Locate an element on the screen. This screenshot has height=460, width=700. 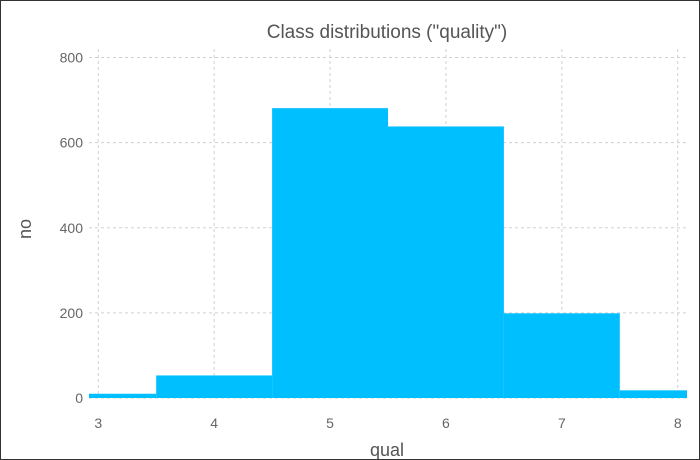
x-tick-label-8: 8 is located at coordinates (678, 423).